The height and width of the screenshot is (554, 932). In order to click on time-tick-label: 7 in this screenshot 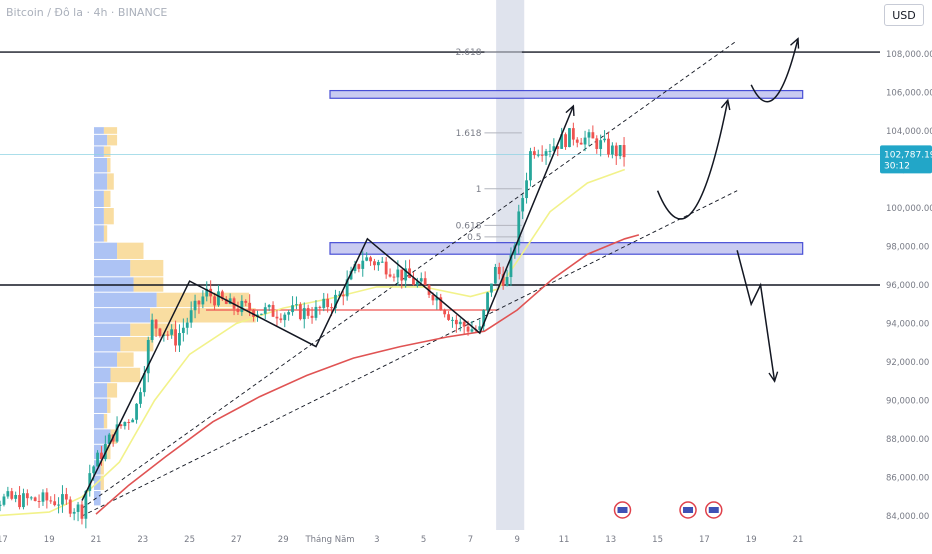, I will do `click(470, 540)`.